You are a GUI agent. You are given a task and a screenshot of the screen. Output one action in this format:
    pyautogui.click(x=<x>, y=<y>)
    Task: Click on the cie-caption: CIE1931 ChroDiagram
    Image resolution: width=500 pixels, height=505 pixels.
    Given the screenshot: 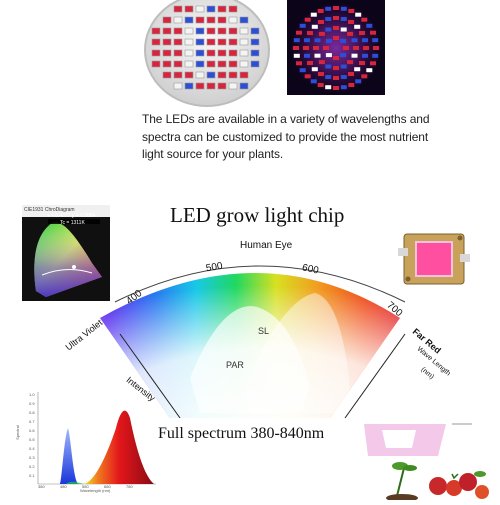 What is the action you would take?
    pyautogui.click(x=49, y=210)
    